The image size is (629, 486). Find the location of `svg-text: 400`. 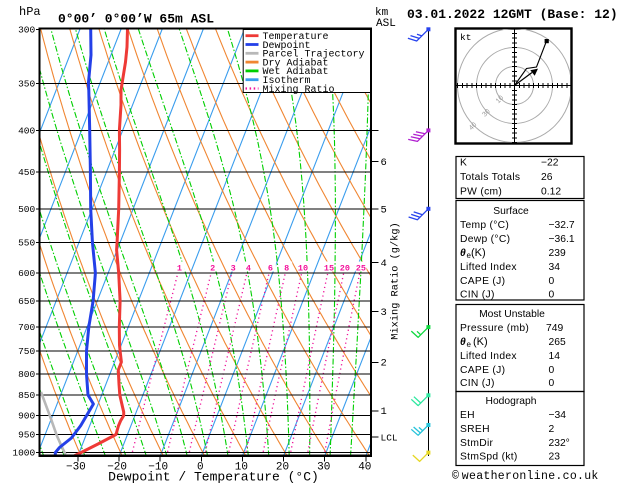

svg-text: 400 is located at coordinates (26, 130).